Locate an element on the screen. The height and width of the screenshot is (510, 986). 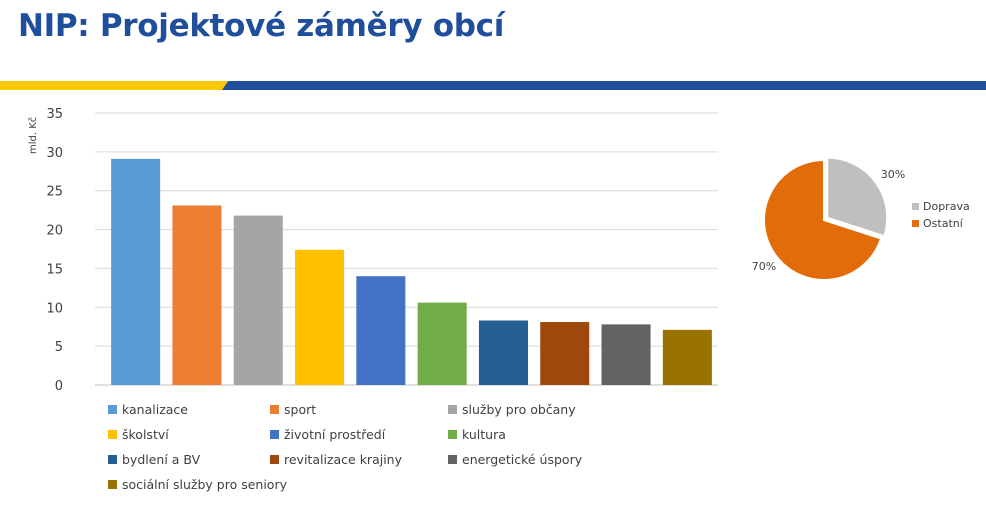
legend-item-energeticke-uspory: energetické úspory is located at coordinates (515, 459).